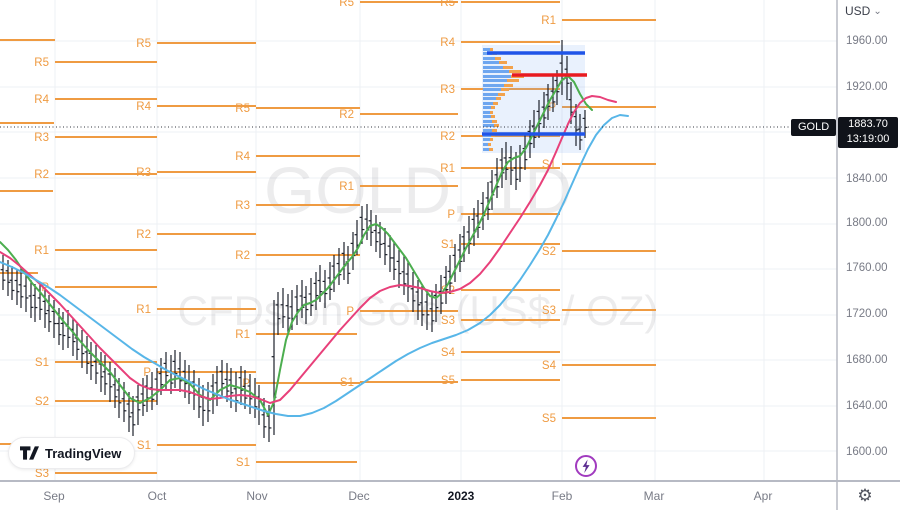  I want to click on svg-text: Feb, so click(562, 496).